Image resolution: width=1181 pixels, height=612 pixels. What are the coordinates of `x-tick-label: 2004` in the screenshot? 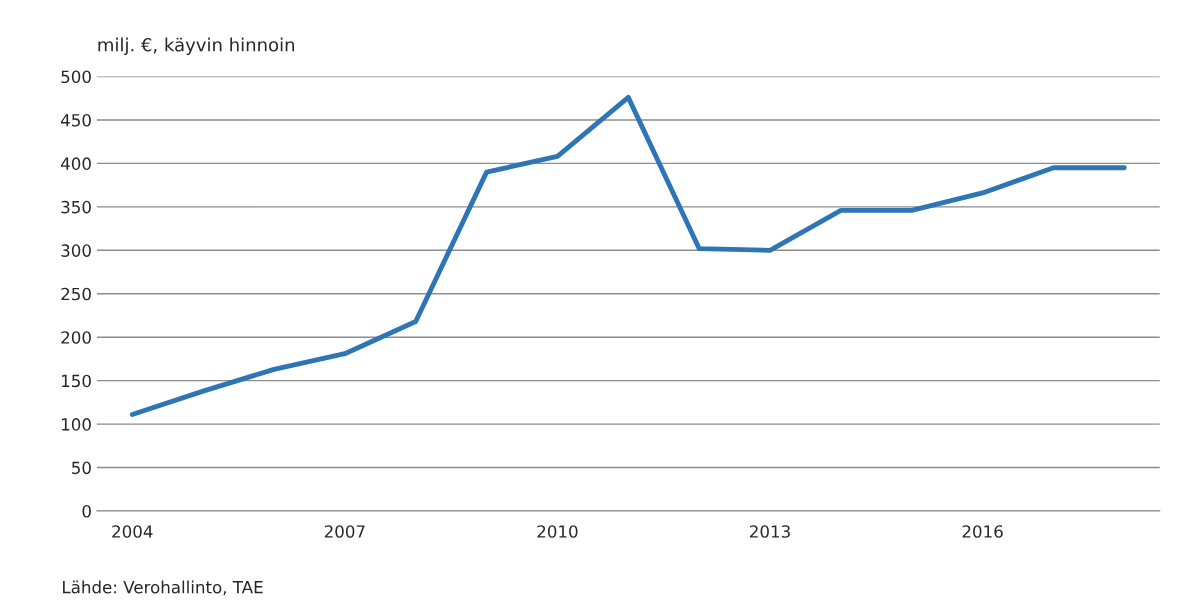 It's located at (132, 531).